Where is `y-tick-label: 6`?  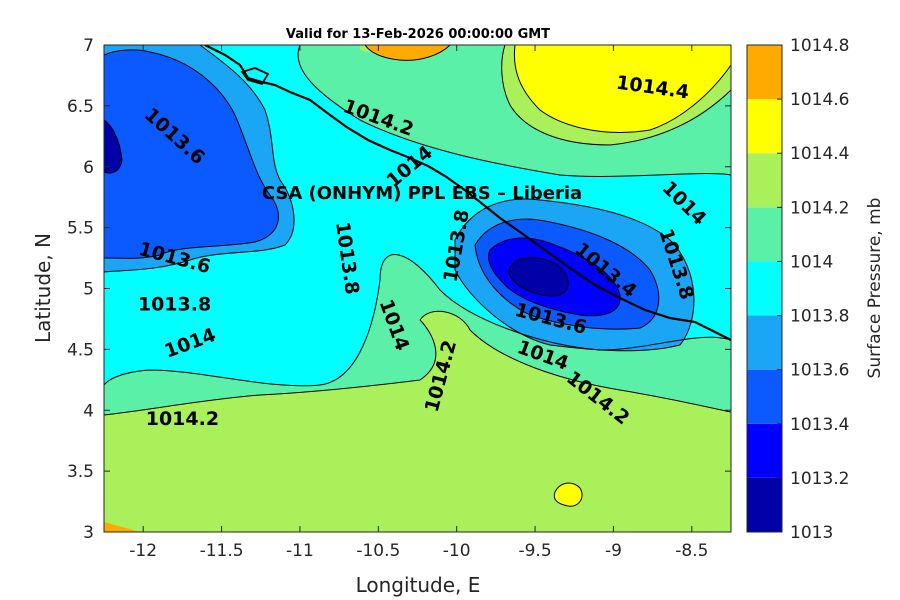 y-tick-label: 6 is located at coordinates (88, 168).